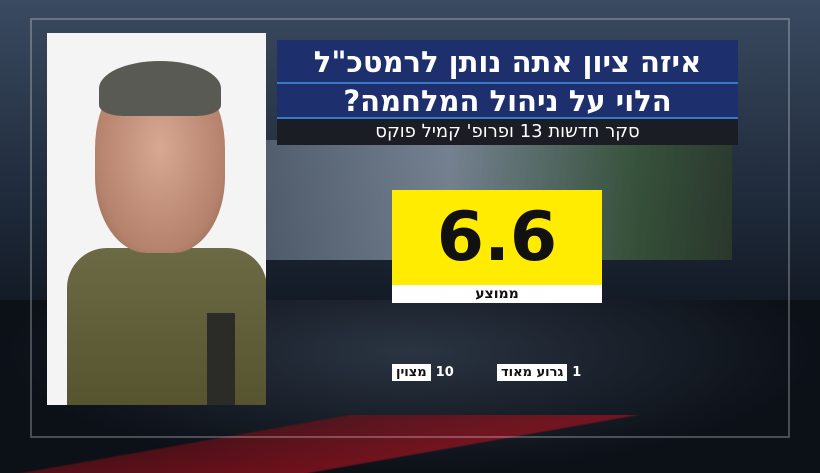  I want to click on strap, so click(221, 359).